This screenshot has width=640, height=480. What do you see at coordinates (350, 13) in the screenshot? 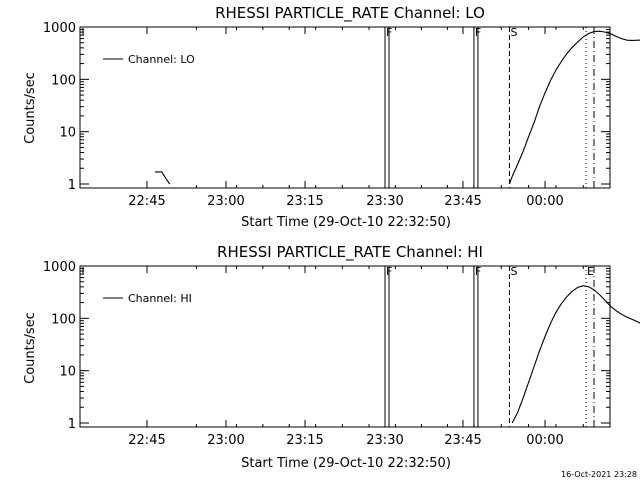
I see `chart-title: RHESSI PARTICLE_RATE Channel: LO` at bounding box center [350, 13].